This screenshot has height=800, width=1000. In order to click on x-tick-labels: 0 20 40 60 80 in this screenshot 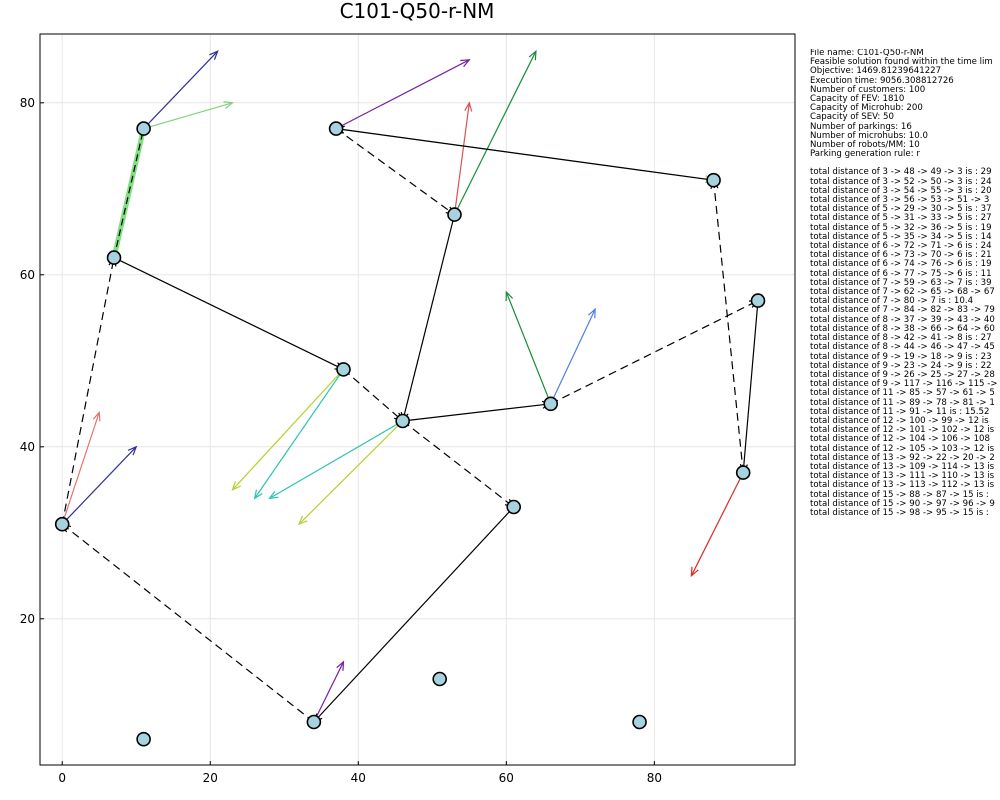, I will do `click(360, 773)`.